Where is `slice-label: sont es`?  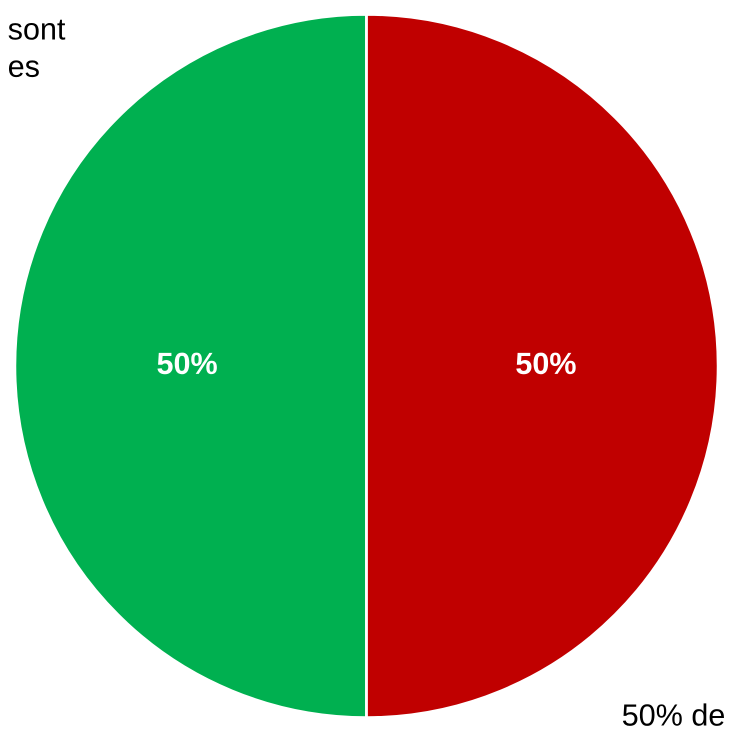
slice-label: sont es is located at coordinates (37, 49).